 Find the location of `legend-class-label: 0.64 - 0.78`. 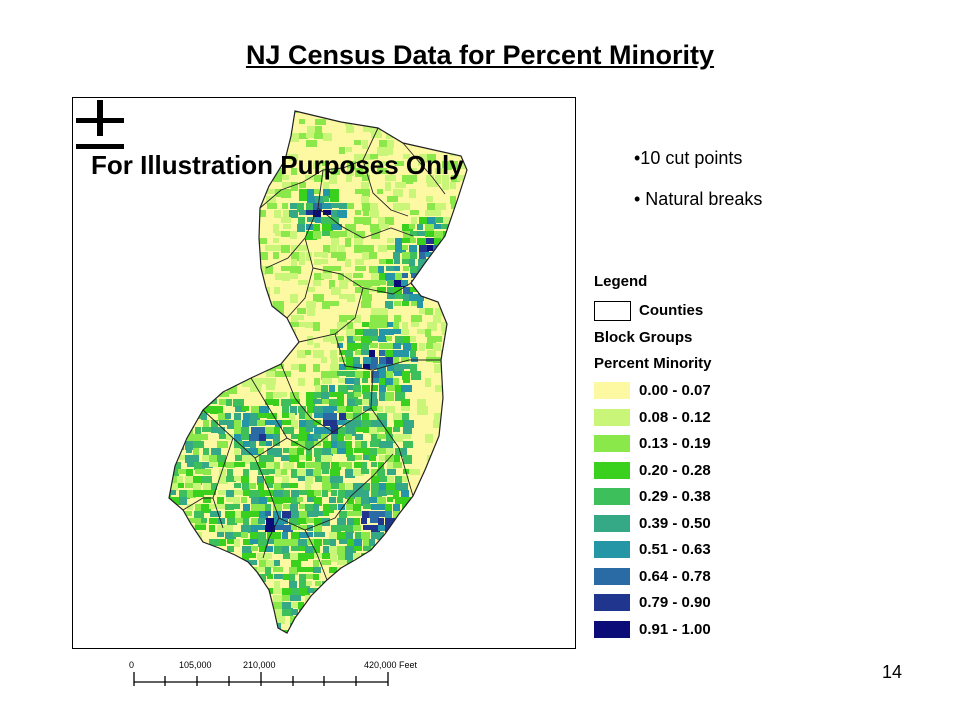

legend-class-label: 0.64 - 0.78 is located at coordinates (675, 576).